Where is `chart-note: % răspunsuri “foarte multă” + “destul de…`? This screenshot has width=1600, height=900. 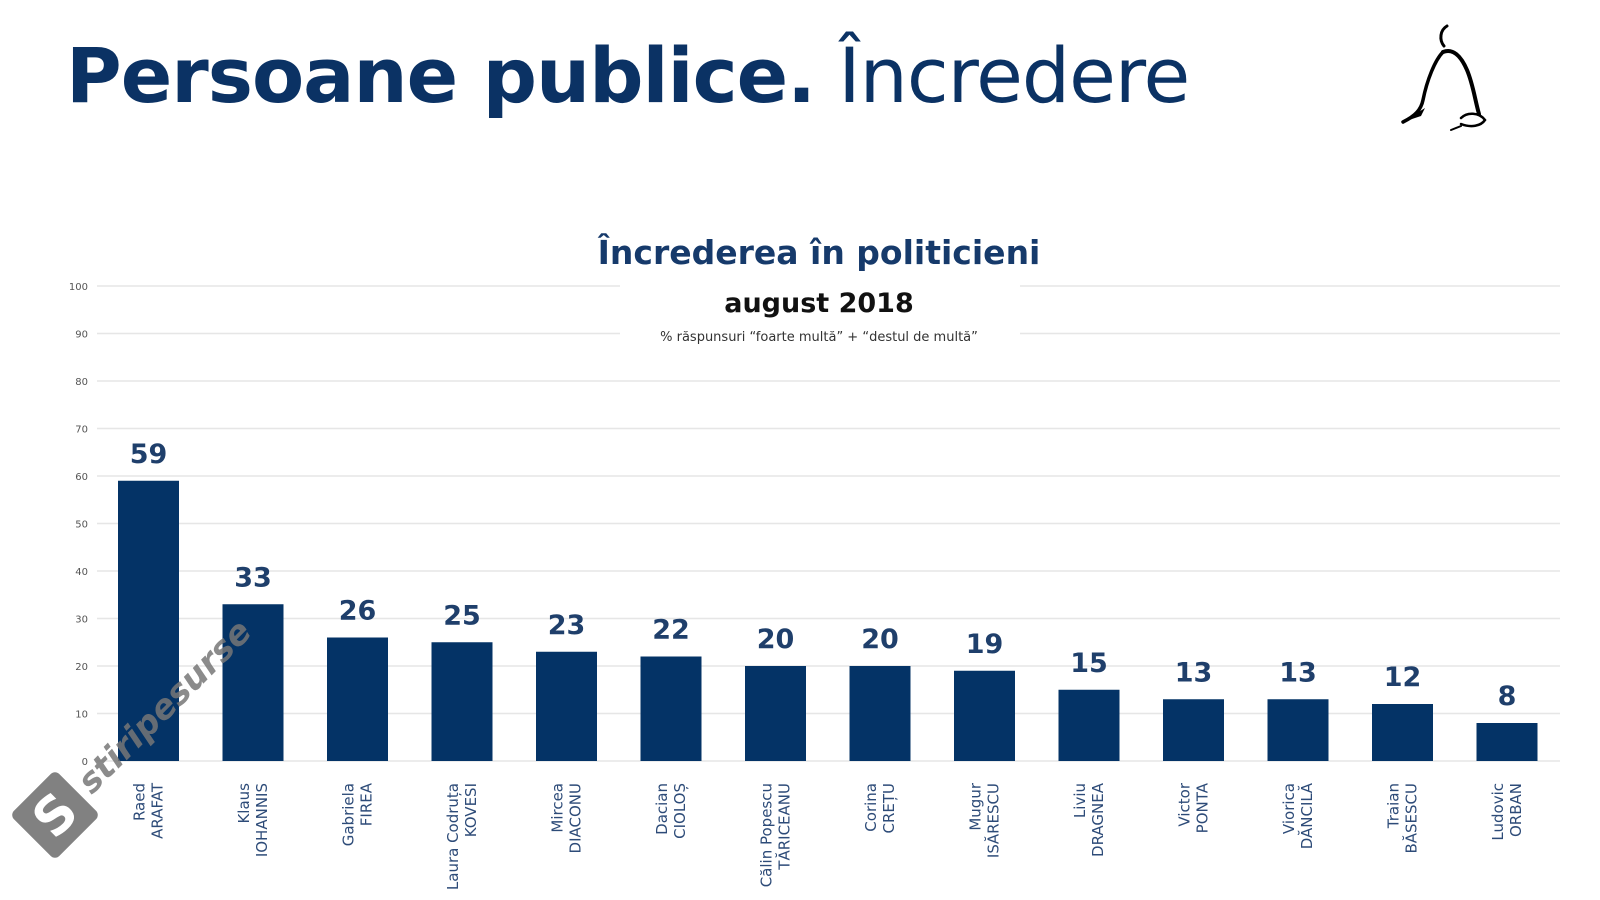
chart-note: % răspunsuri “foarte multă” + “destul de… is located at coordinates (819, 337).